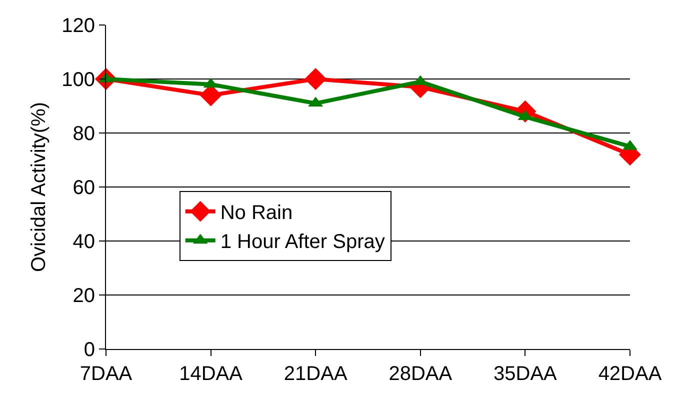 Image resolution: width=686 pixels, height=401 pixels. What do you see at coordinates (39, 187) in the screenshot?
I see `y-axis-title: Ovicidal Activity(%)` at bounding box center [39, 187].